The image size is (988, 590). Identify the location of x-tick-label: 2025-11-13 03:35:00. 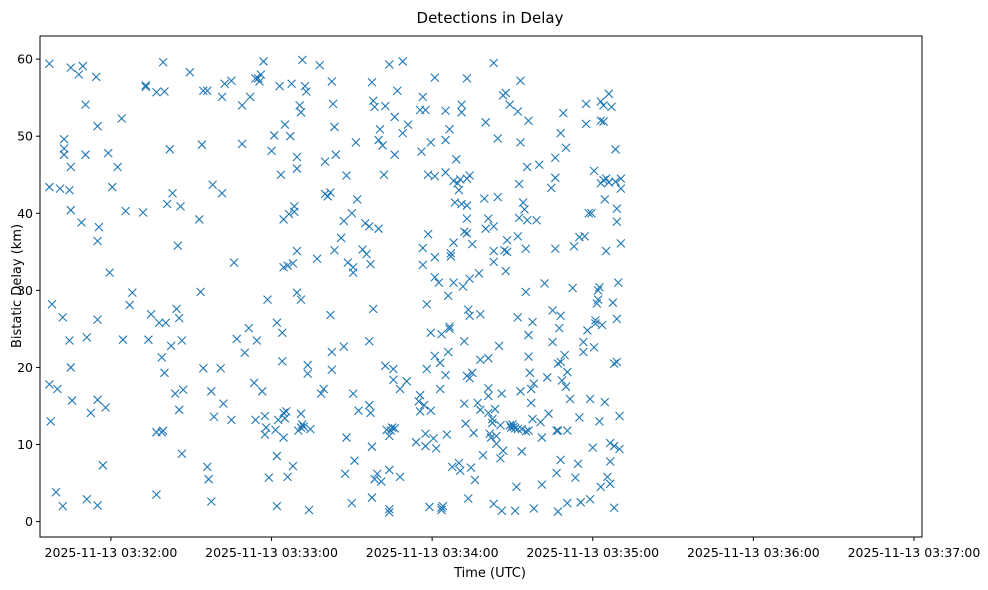
(592, 552).